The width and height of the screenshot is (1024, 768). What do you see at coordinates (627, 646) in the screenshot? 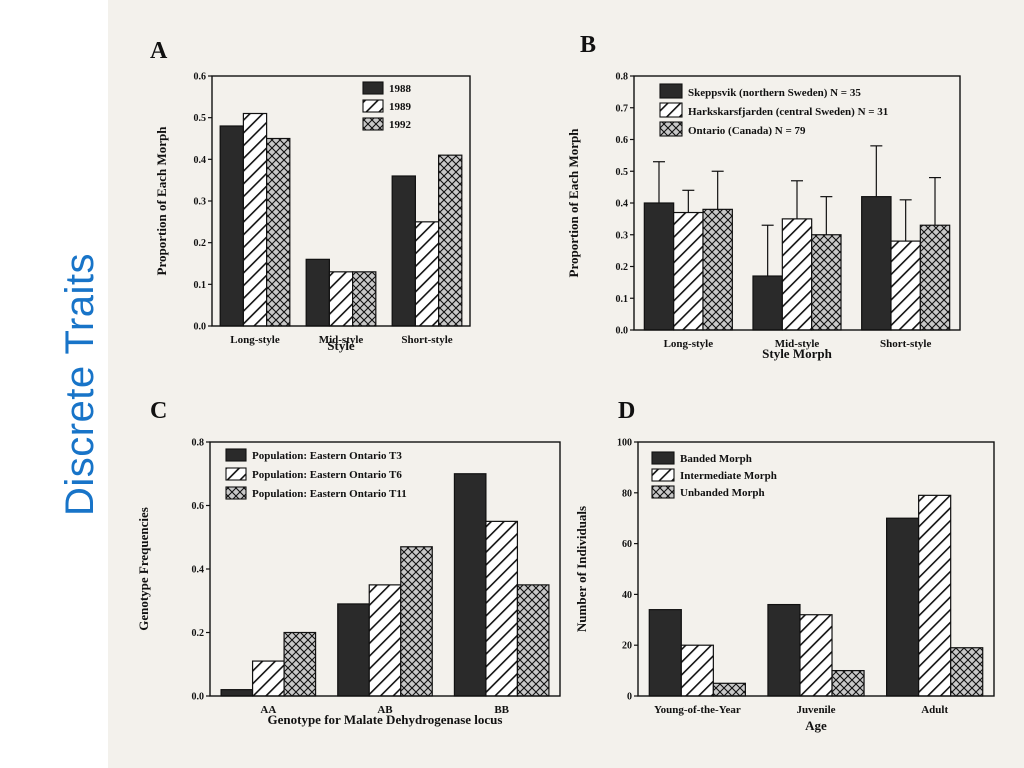
I see `panel-d-y-tick-label: 20` at bounding box center [627, 646].